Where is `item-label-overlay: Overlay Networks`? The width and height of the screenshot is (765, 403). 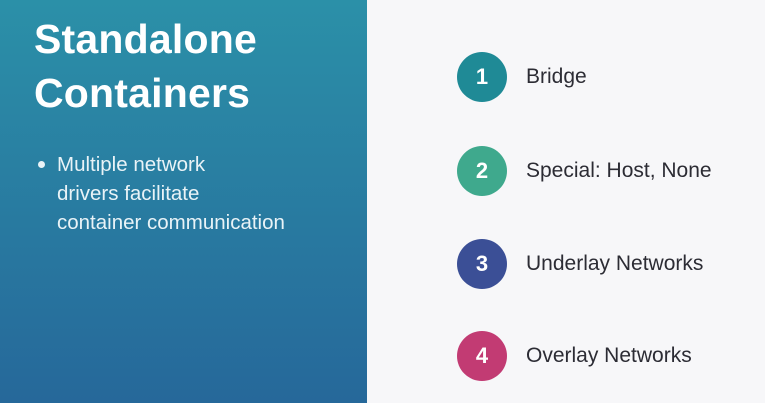 item-label-overlay: Overlay Networks is located at coordinates (609, 355).